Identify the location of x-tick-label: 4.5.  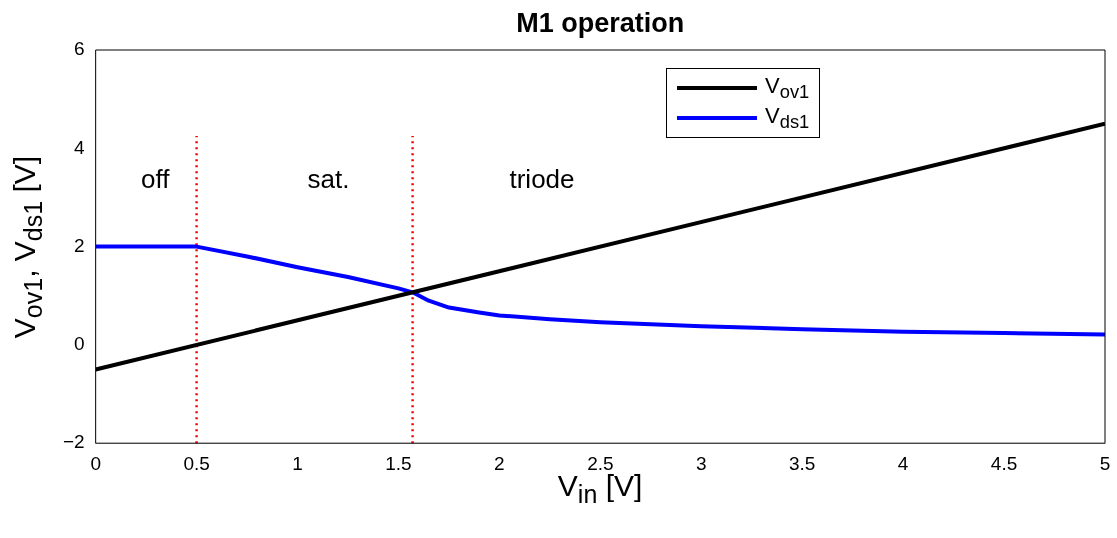
(1004, 463).